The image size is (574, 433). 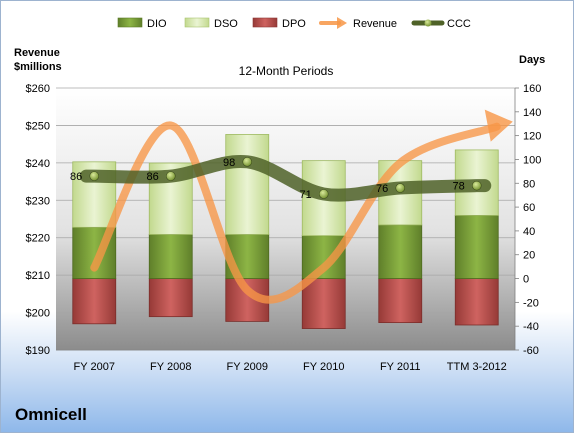 What do you see at coordinates (400, 367) in the screenshot?
I see `x-tick-label: FY 2011` at bounding box center [400, 367].